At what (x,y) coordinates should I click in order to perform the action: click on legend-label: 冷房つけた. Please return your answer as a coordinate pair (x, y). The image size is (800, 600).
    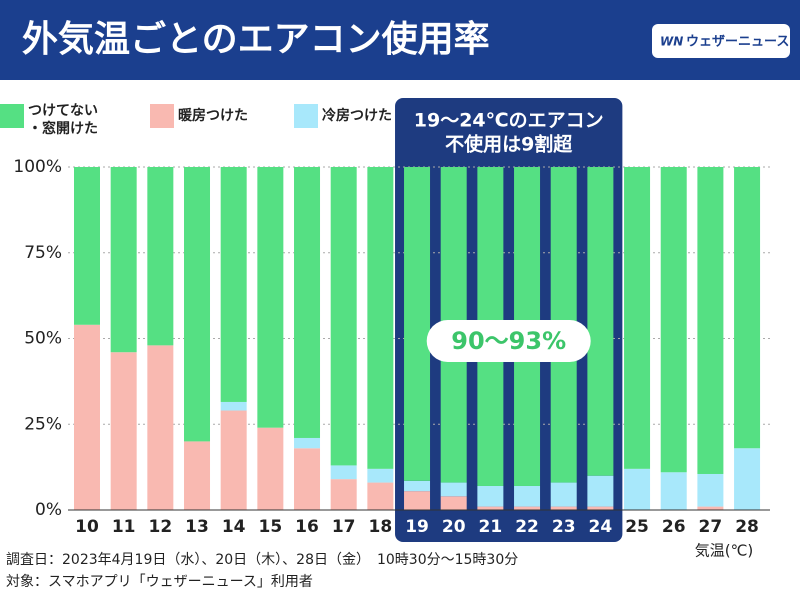
    Looking at the image, I should click on (357, 116).